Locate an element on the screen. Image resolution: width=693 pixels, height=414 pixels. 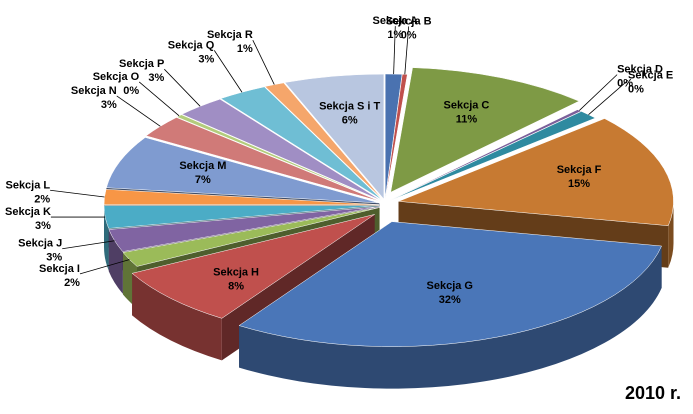
slice-name-label: Sekcja A is located at coordinates (396, 21).